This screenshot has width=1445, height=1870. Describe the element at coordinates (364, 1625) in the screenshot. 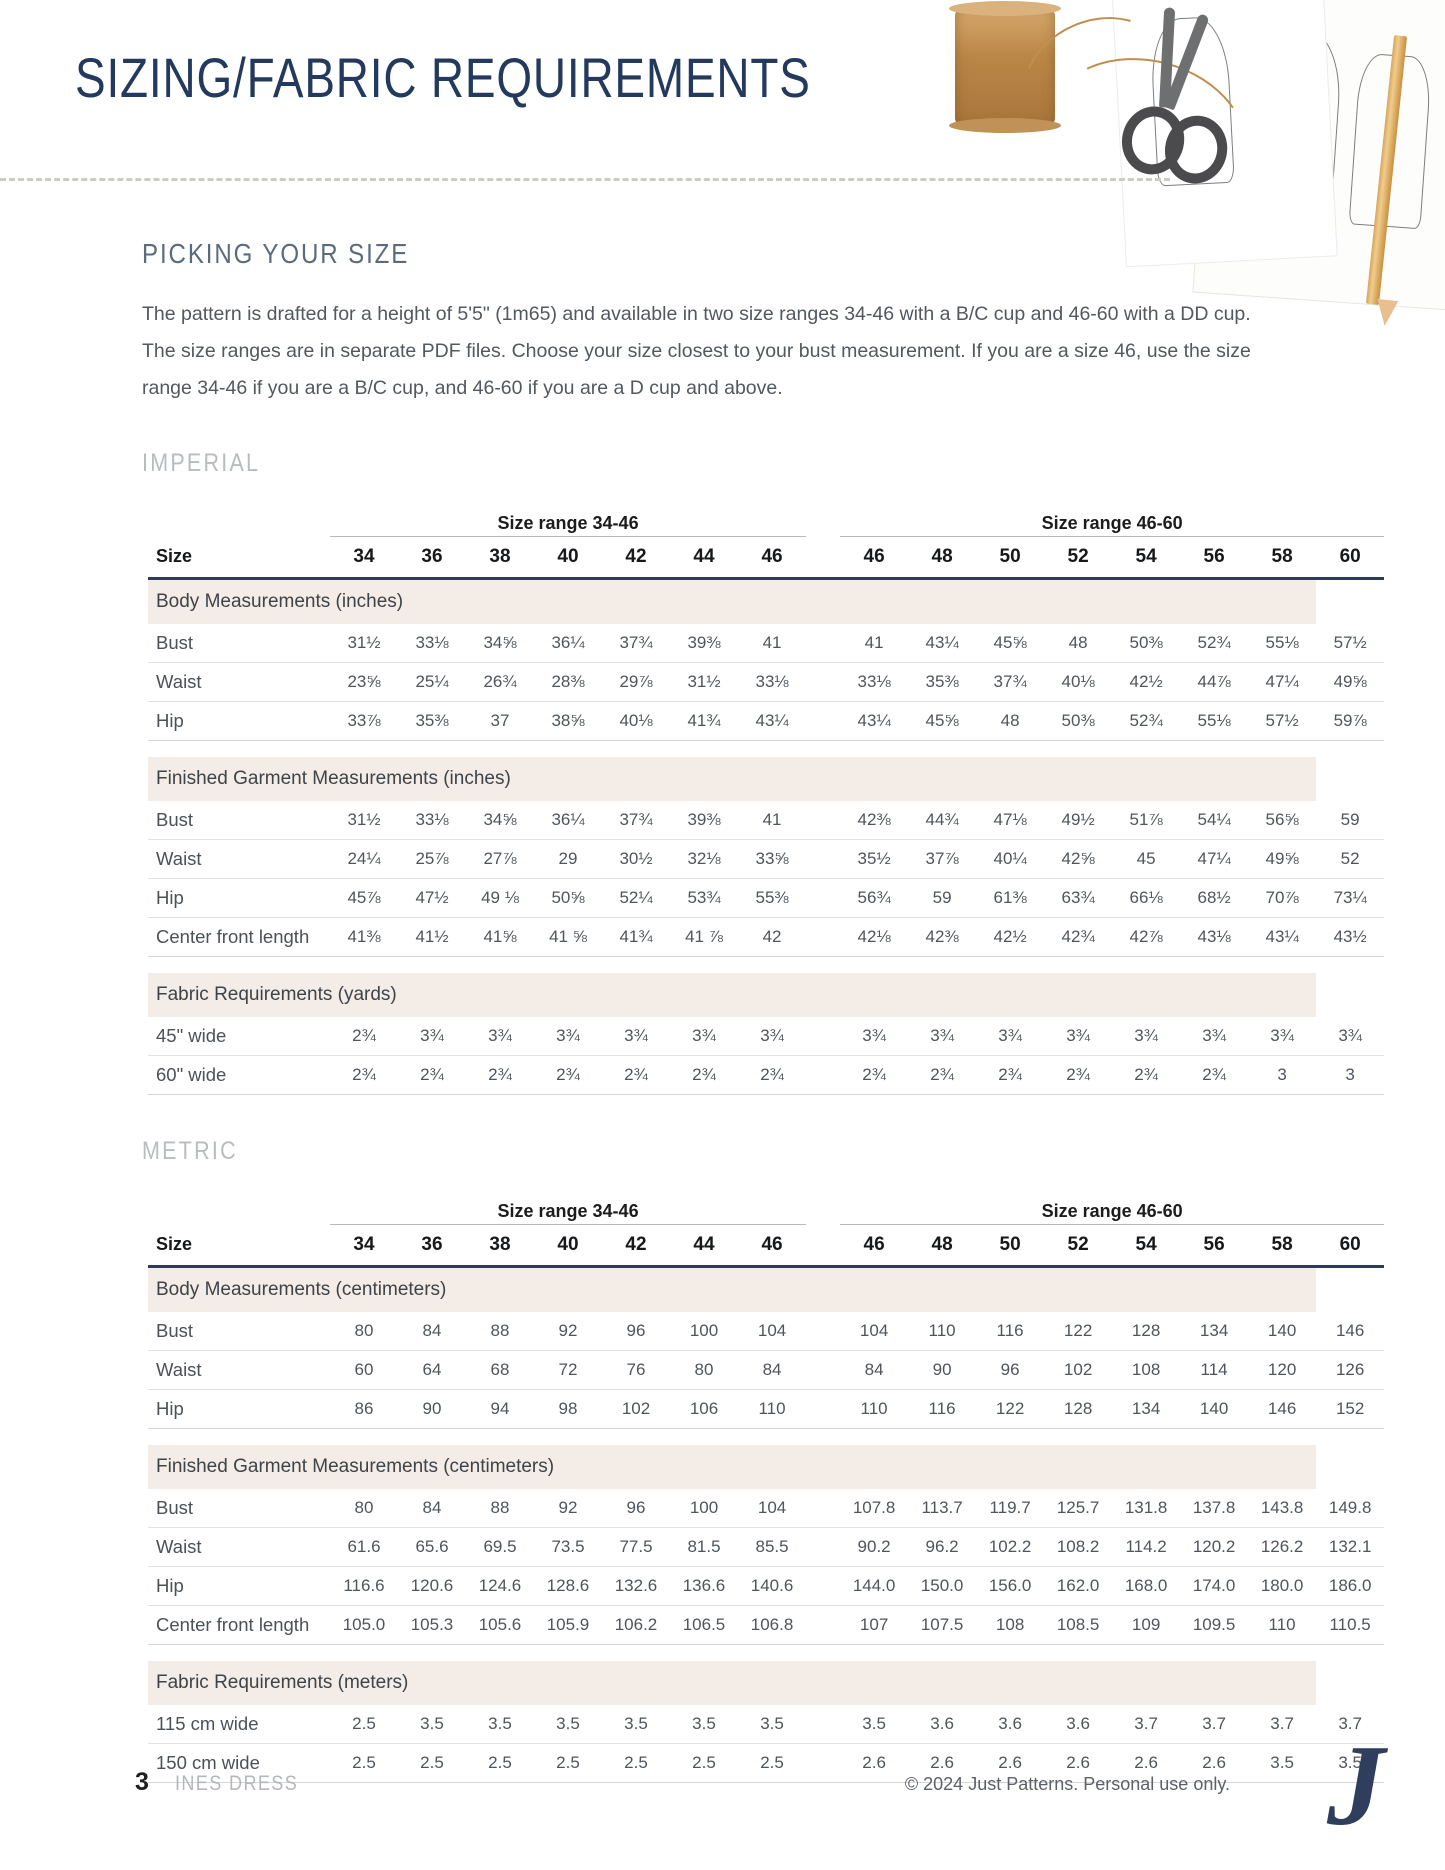

I see `measurement-cell: 105.0` at that location.